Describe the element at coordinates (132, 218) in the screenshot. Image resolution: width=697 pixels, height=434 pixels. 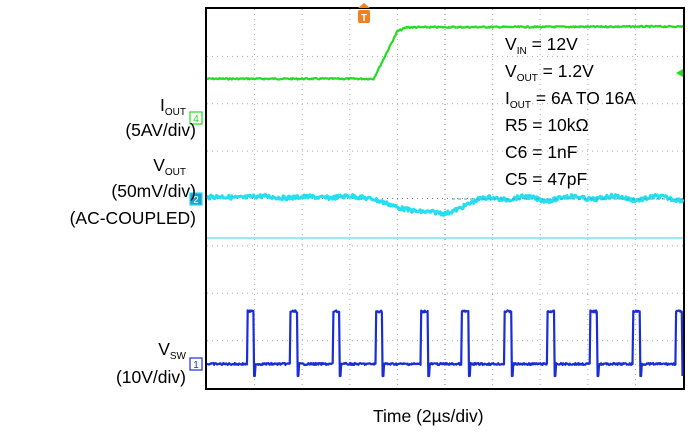
I see `vout-coupling: (AC-COUPLED)` at that location.